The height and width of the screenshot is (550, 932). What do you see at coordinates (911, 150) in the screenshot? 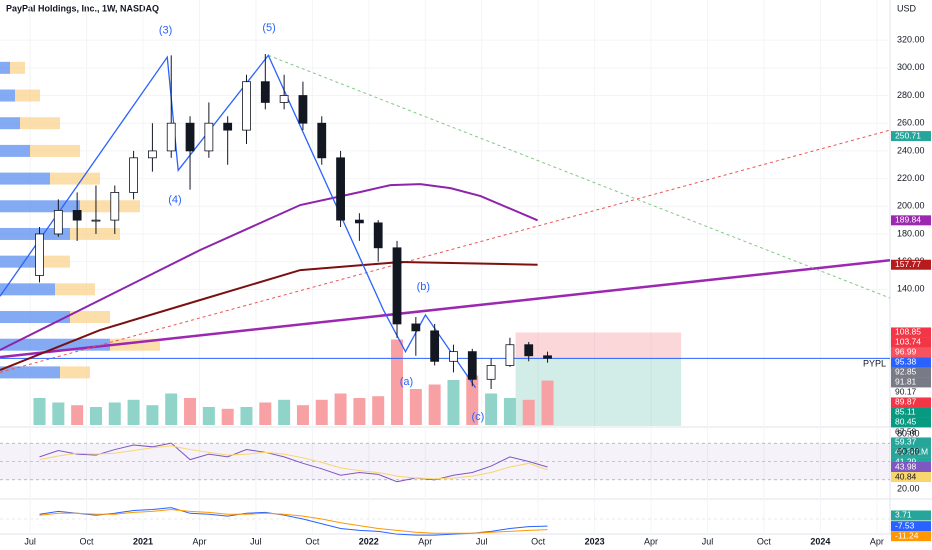
I see `y-tick-label: 240.00` at bounding box center [911, 150].